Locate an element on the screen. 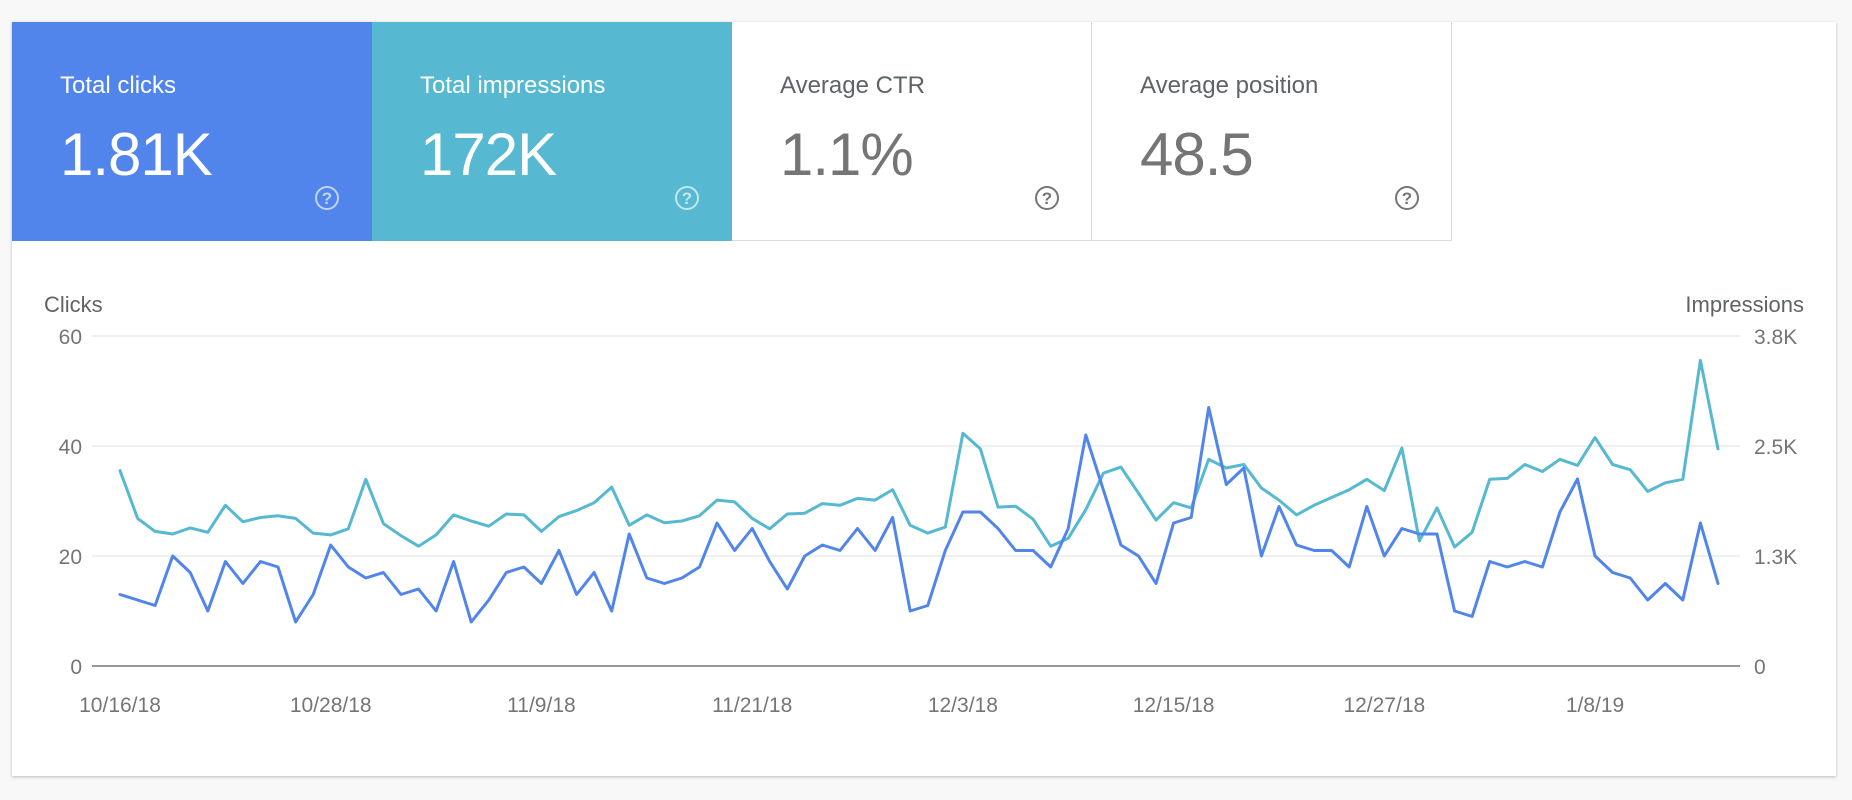 The height and width of the screenshot is (800, 1852). right-axis-title: Impressions is located at coordinates (1744, 304).